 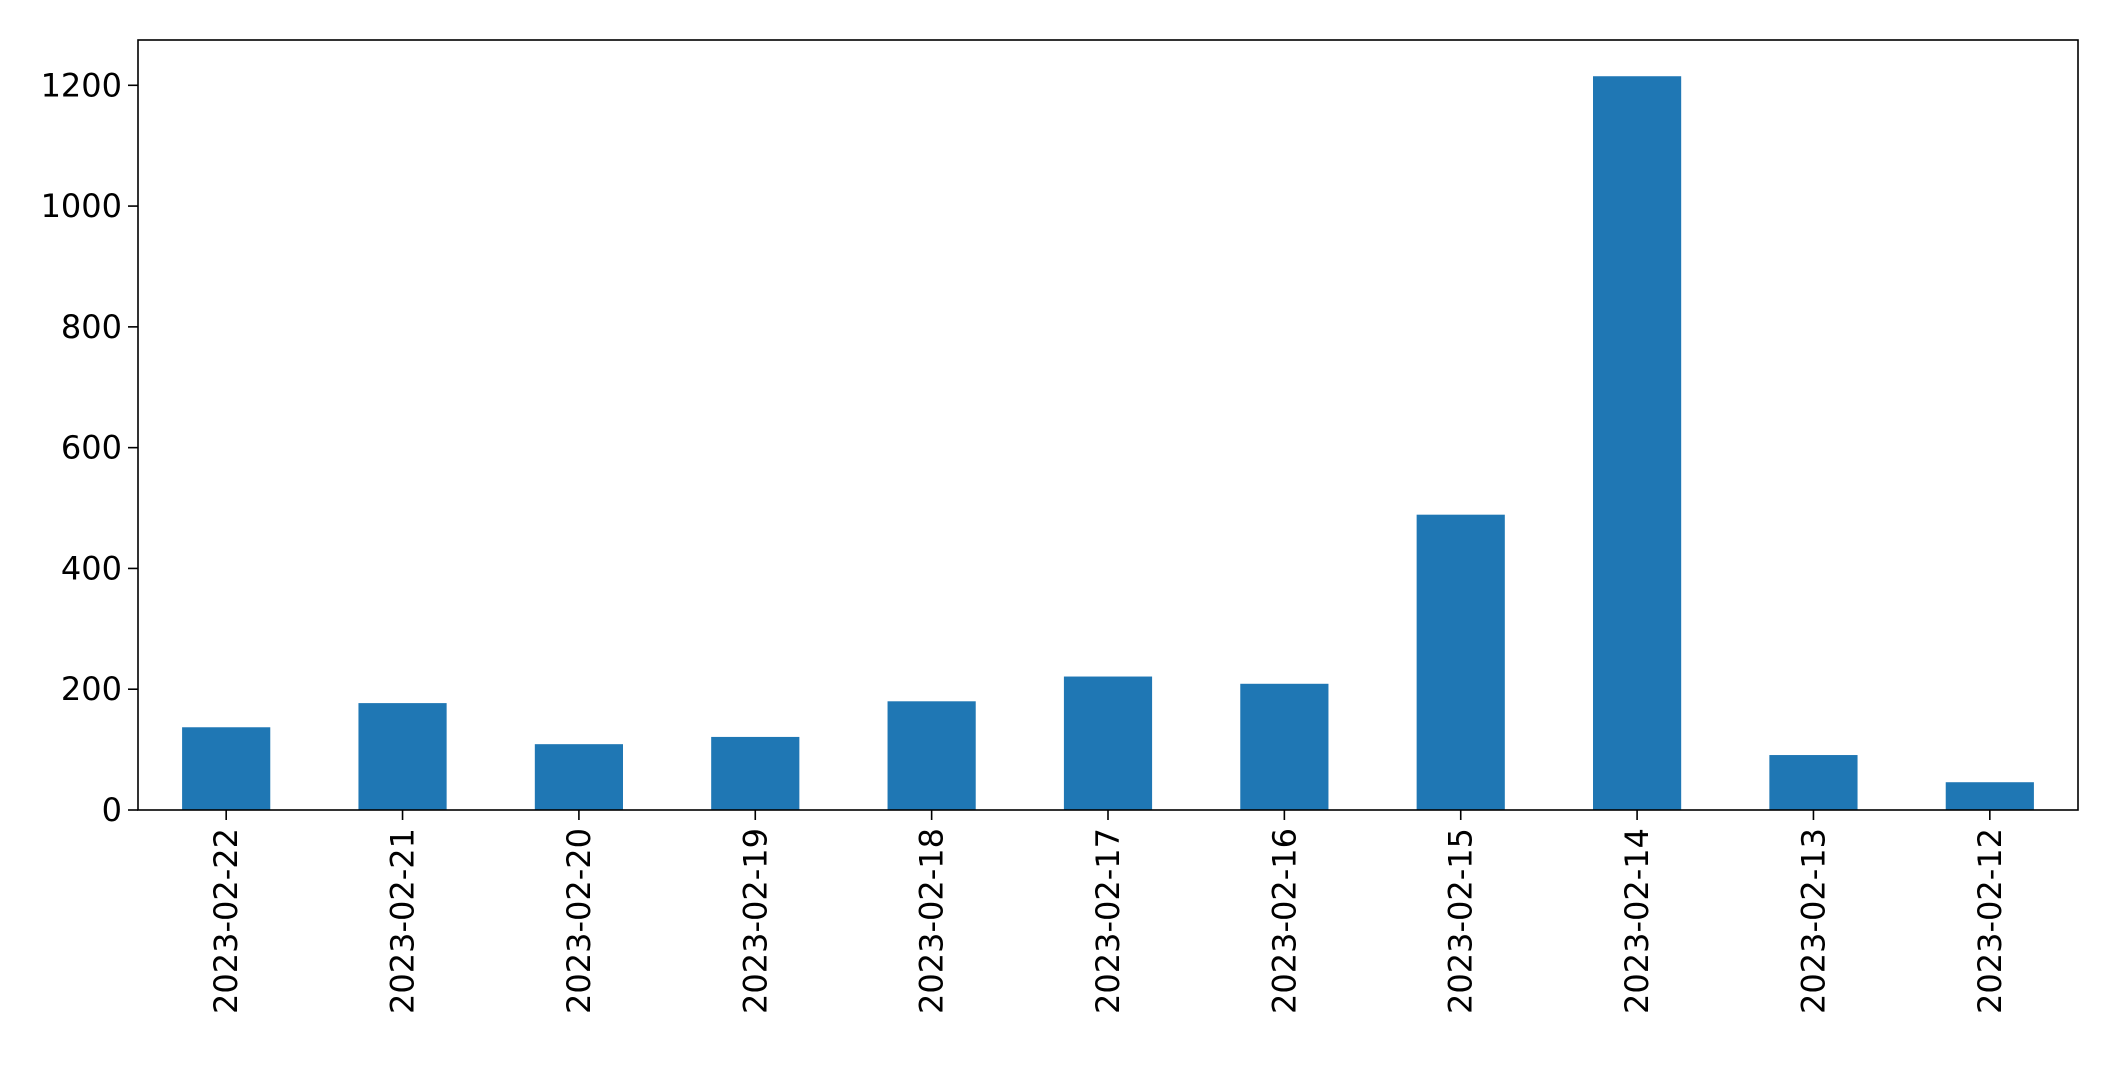 What do you see at coordinates (91, 327) in the screenshot?
I see `y-tick-label: 800` at bounding box center [91, 327].